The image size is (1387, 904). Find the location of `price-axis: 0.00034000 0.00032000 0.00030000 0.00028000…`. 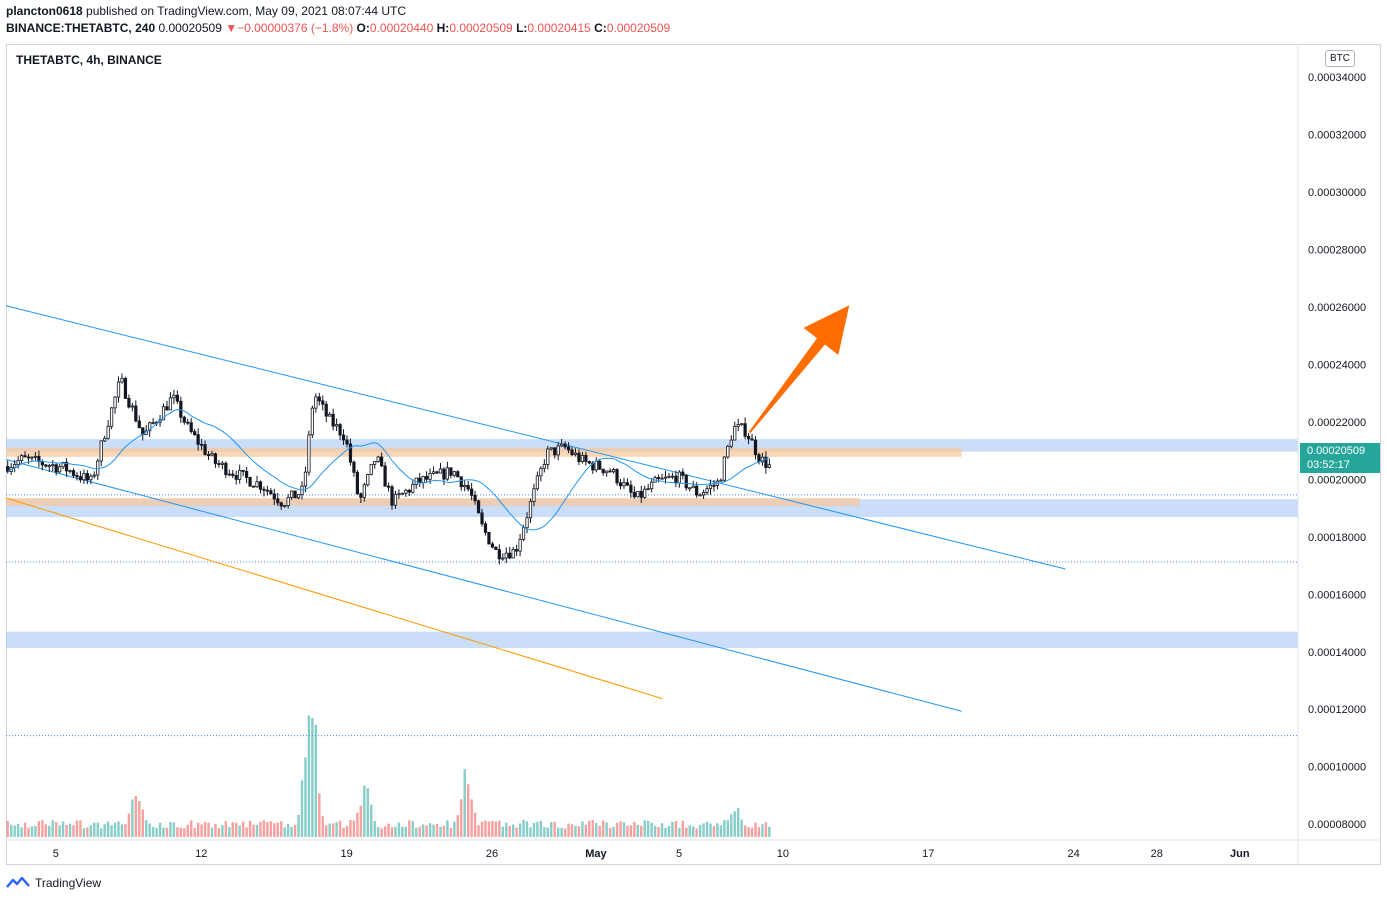

price-axis: 0.00034000 0.00032000 0.00030000 0.00028000… is located at coordinates (1337, 451).